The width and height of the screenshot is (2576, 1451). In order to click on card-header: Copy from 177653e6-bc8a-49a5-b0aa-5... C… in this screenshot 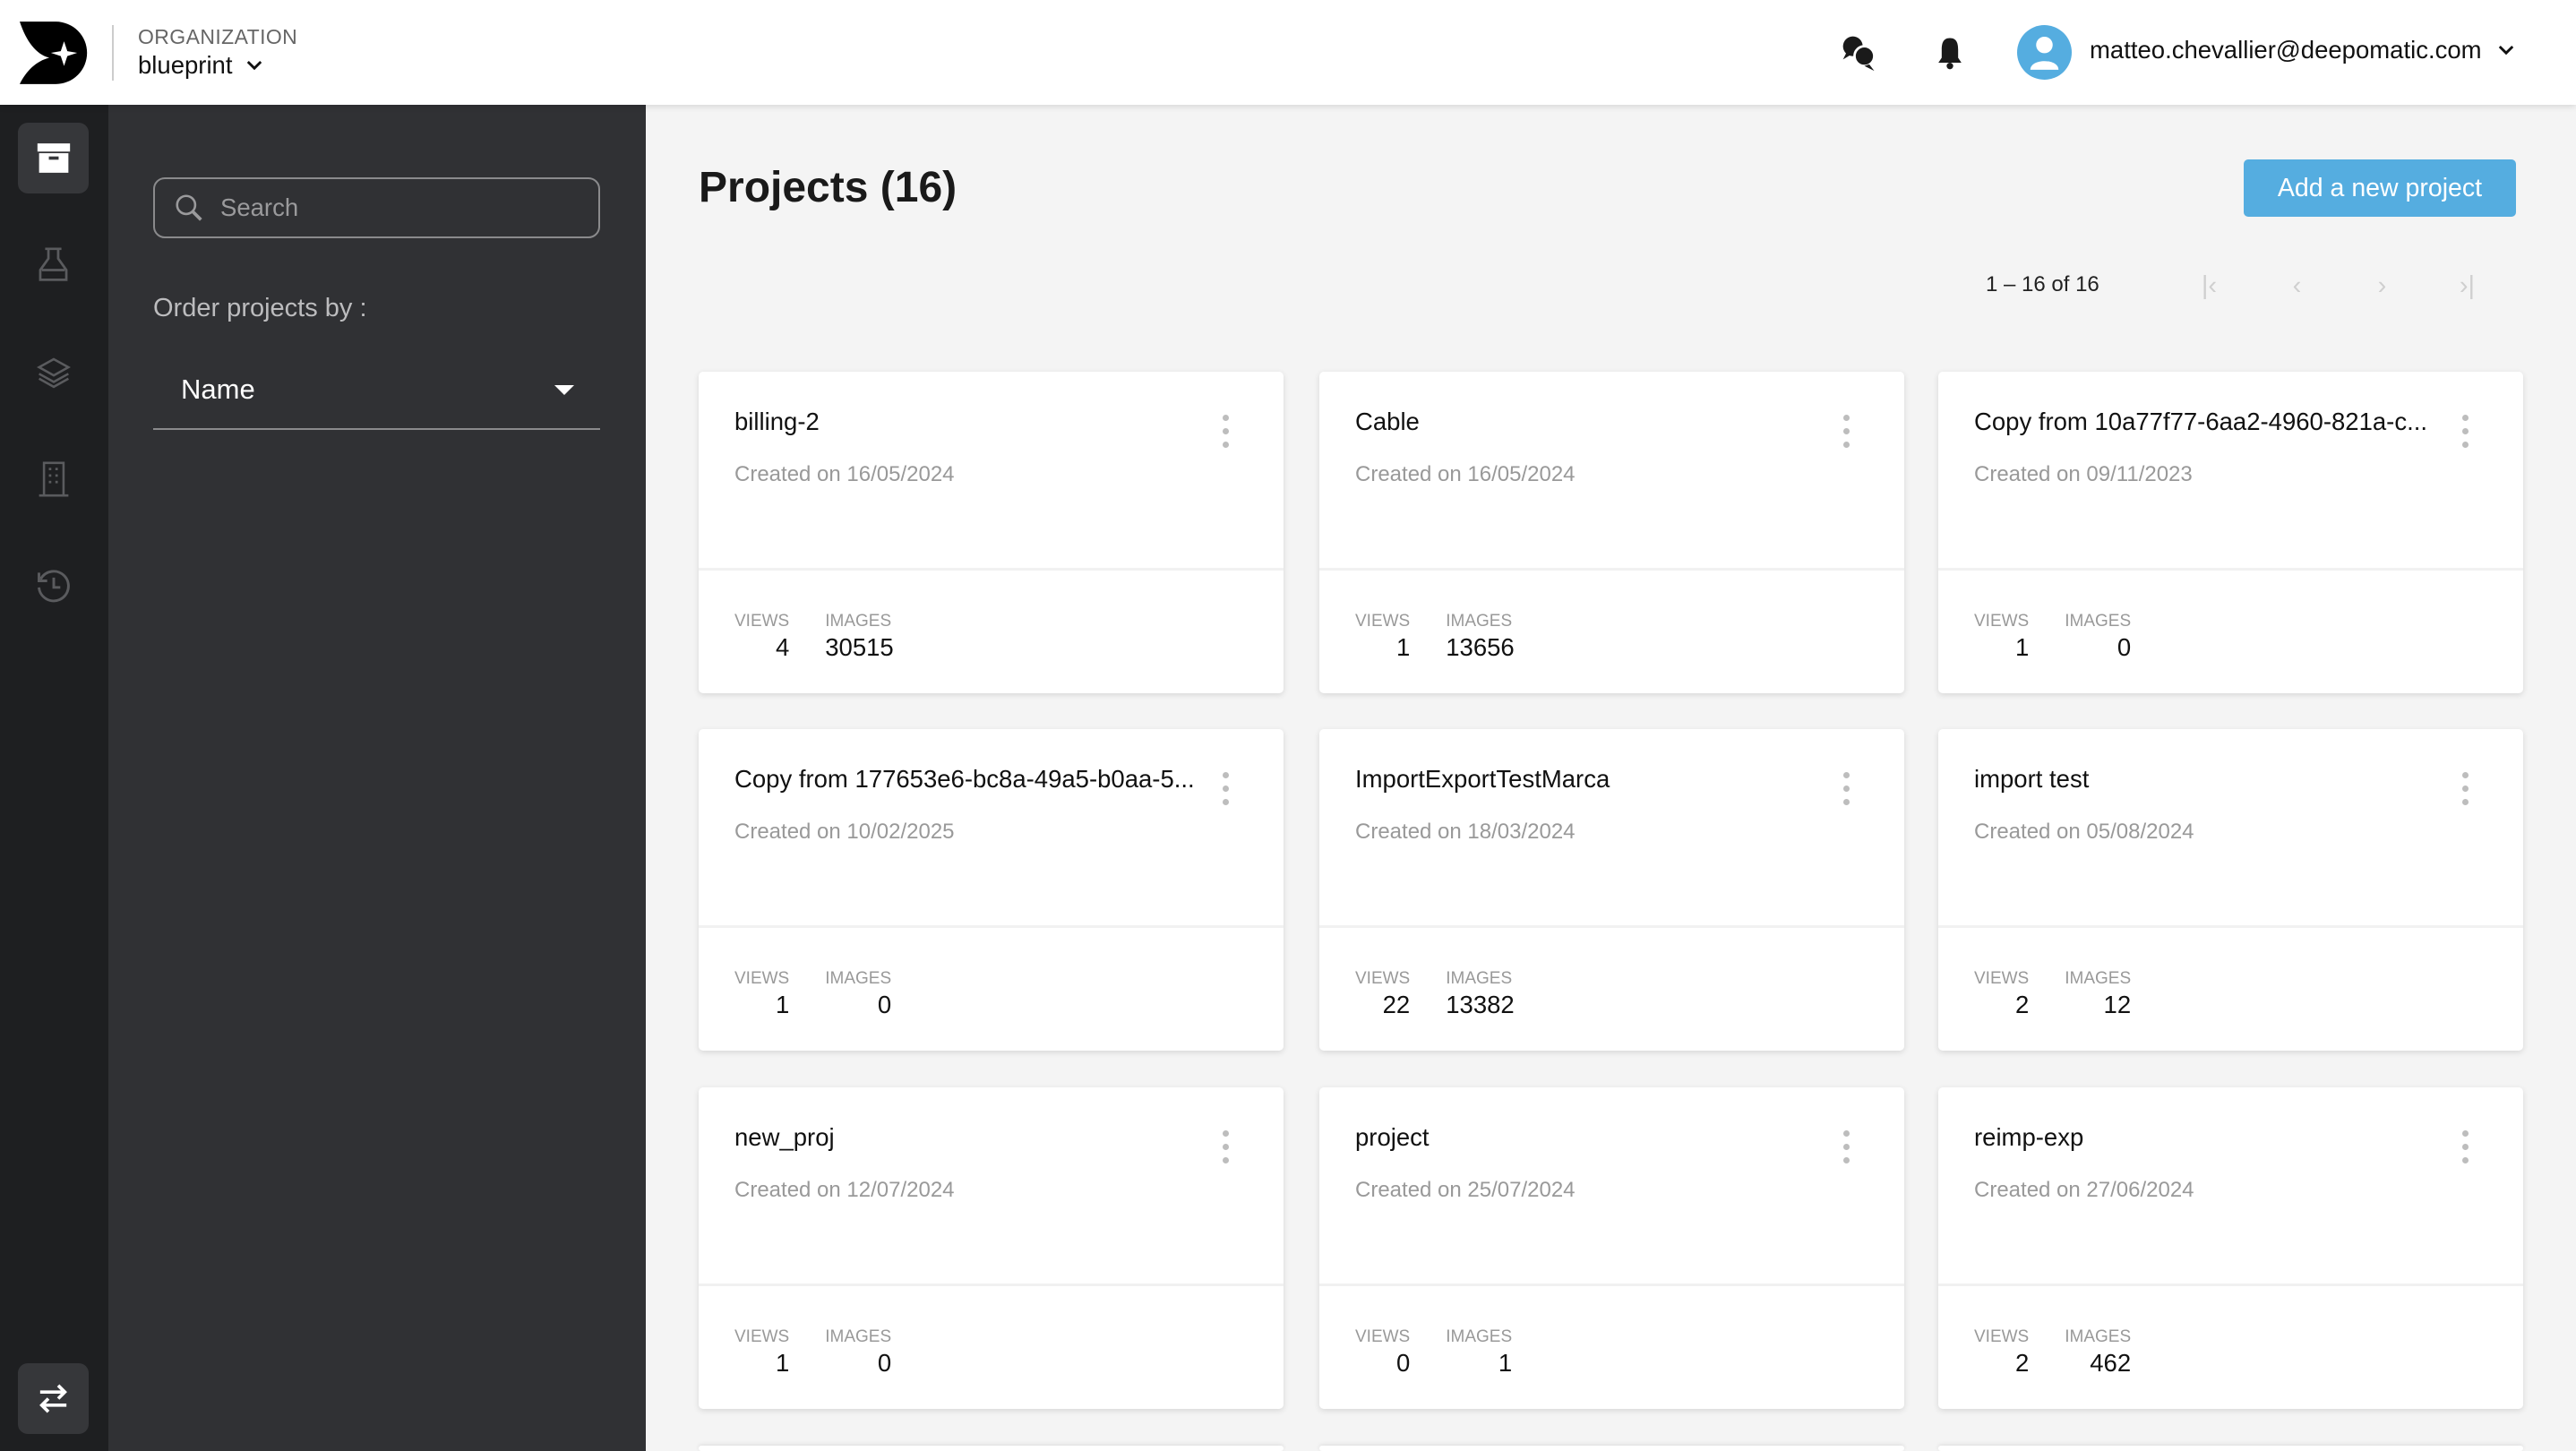, I will do `click(991, 829)`.